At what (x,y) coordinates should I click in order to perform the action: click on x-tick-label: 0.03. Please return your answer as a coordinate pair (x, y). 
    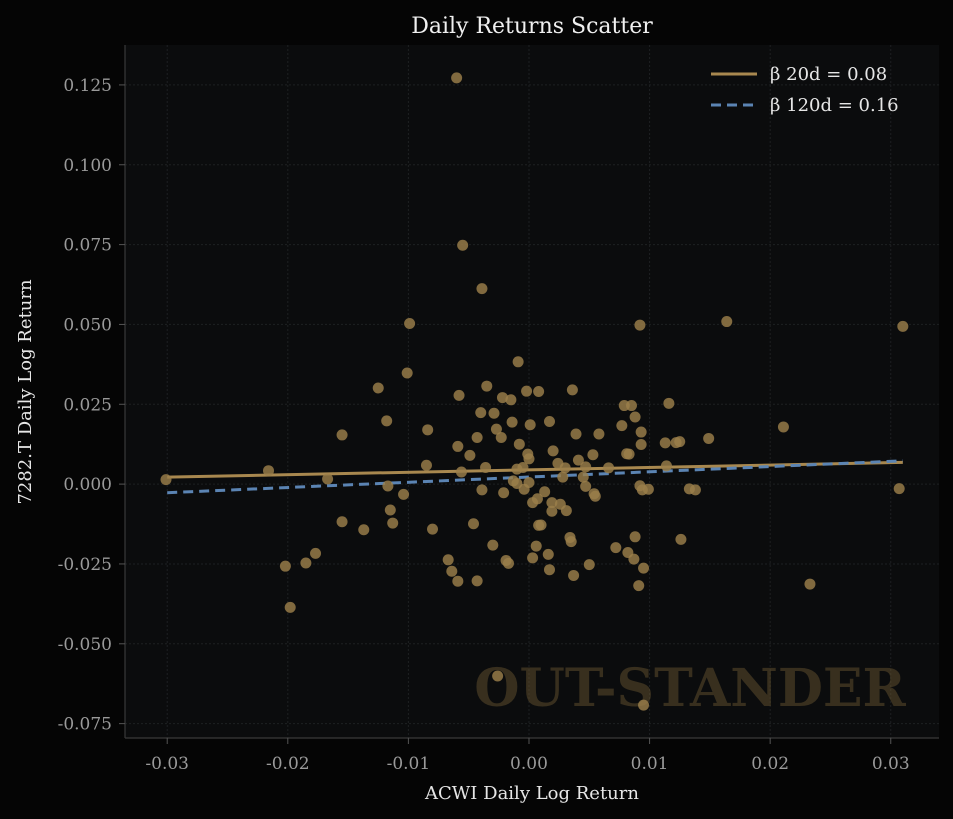
    Looking at the image, I should click on (891, 764).